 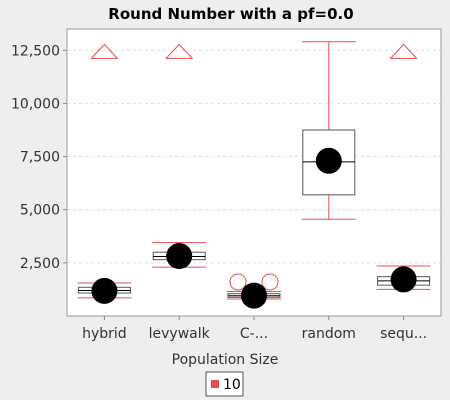 I want to click on y-axis-ticks: 2,500 5,000 7,500 10,000 12,500, so click(x=39, y=157).